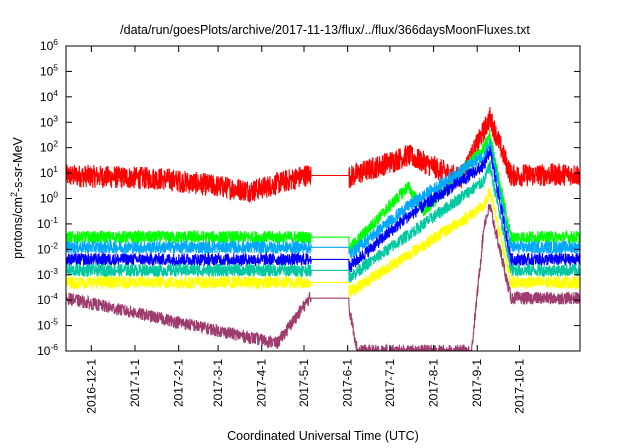  What do you see at coordinates (519, 386) in the screenshot?
I see `x-tick-label: 2017-10-1` at bounding box center [519, 386].